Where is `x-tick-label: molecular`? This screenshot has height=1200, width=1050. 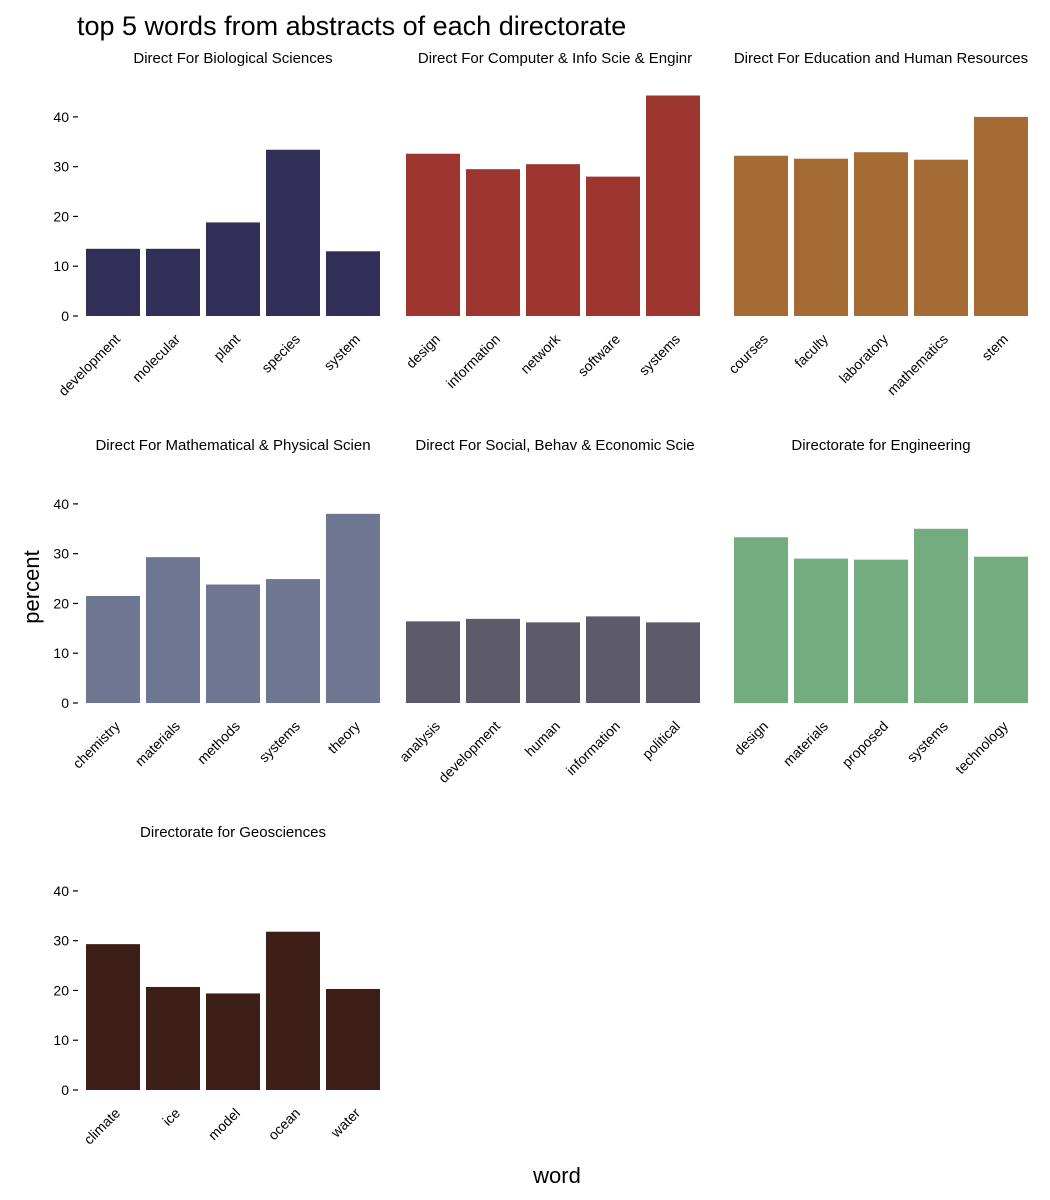 x-tick-label: molecular is located at coordinates (156, 358).